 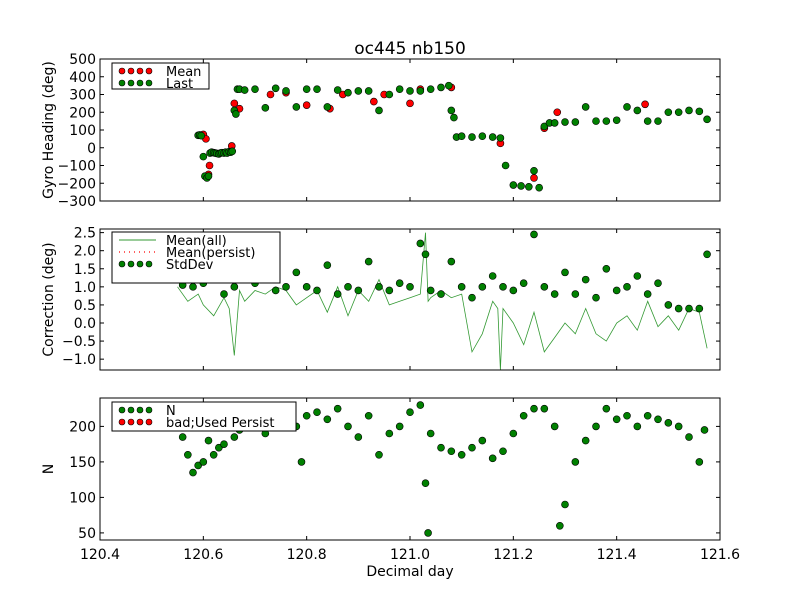 I want to click on correction-ytick-label: 2.0, so click(x=85, y=252).